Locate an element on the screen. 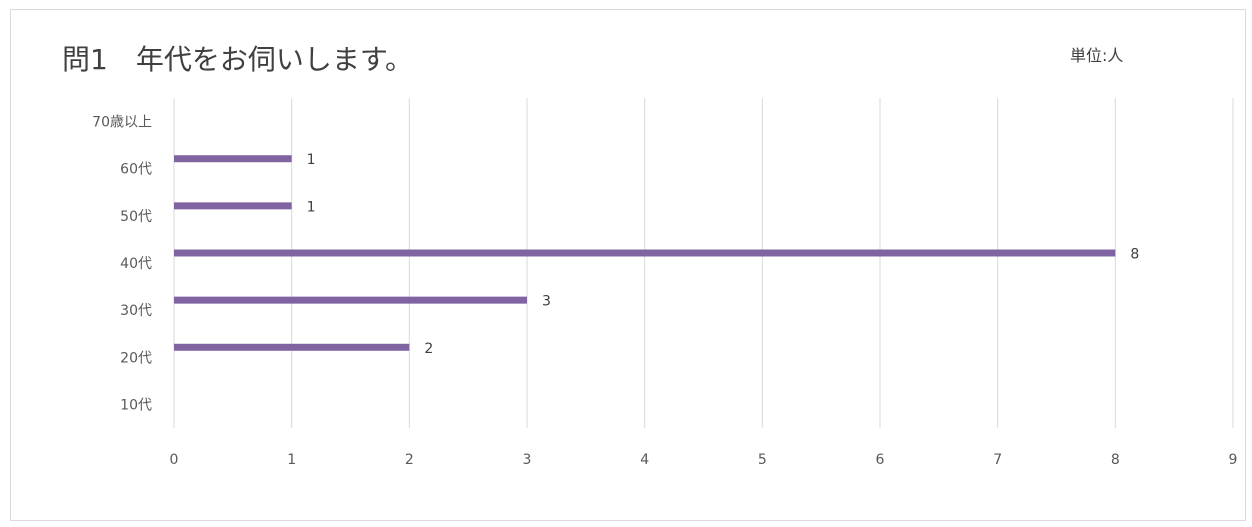 The width and height of the screenshot is (1252, 527). data-label-3: 8 is located at coordinates (1134, 255).